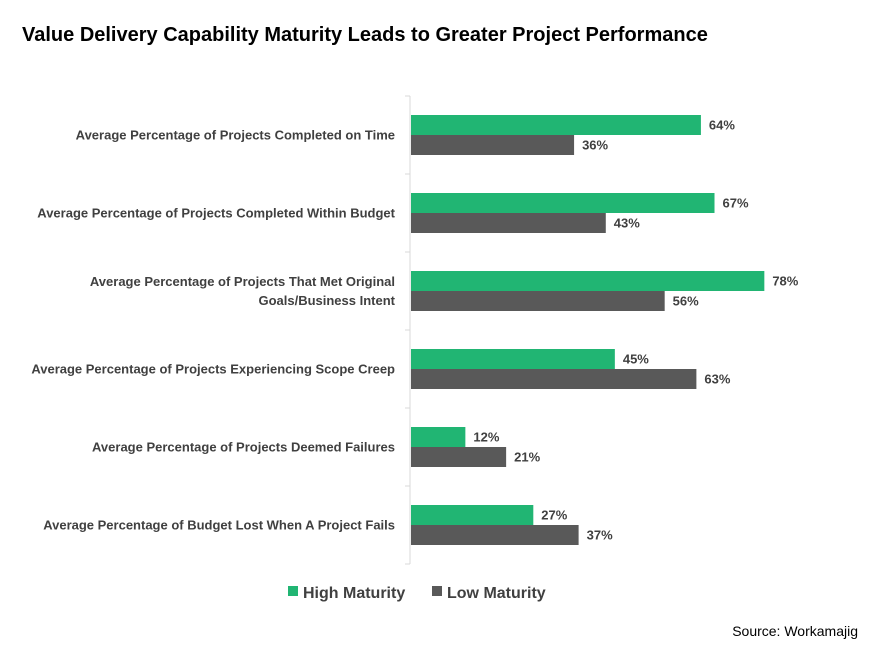  What do you see at coordinates (627, 223) in the screenshot?
I see `data-label: 43%` at bounding box center [627, 223].